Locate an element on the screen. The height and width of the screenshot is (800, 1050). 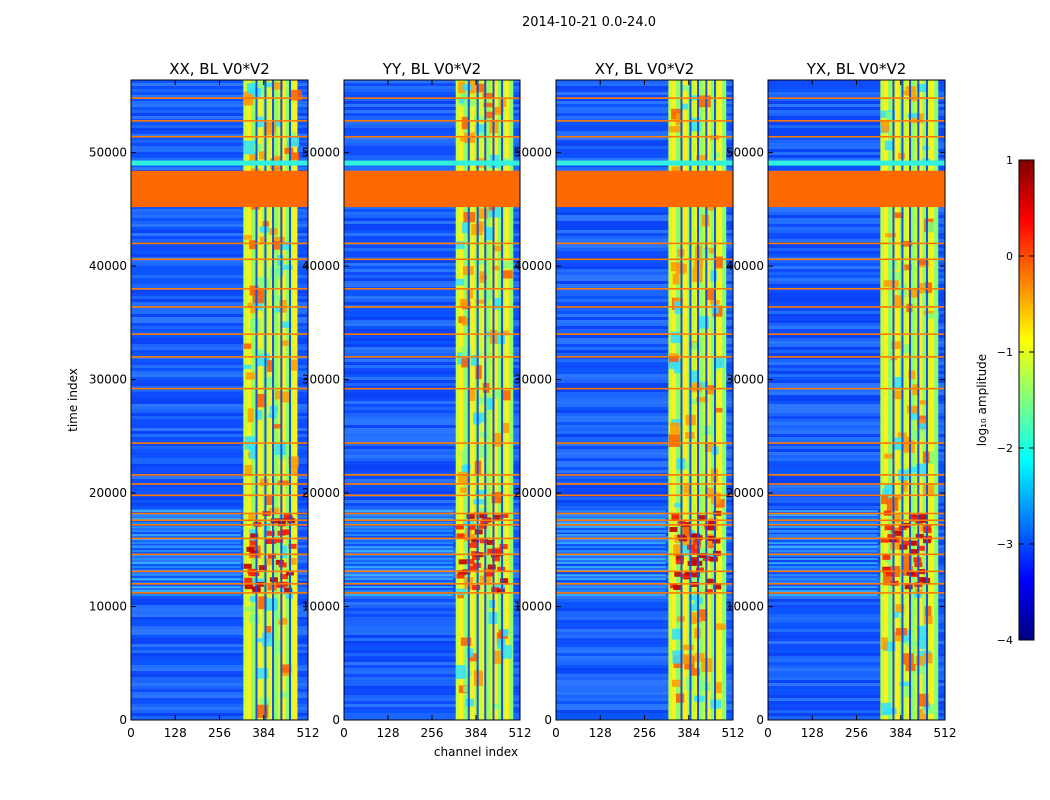
x-tick-label: 0 is located at coordinates (344, 733).